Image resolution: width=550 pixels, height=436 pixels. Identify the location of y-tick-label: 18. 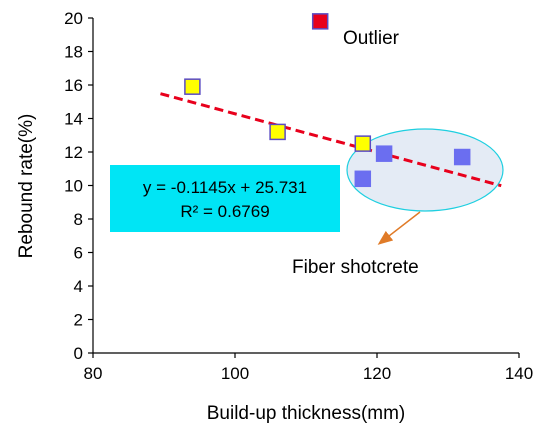
(73, 52).